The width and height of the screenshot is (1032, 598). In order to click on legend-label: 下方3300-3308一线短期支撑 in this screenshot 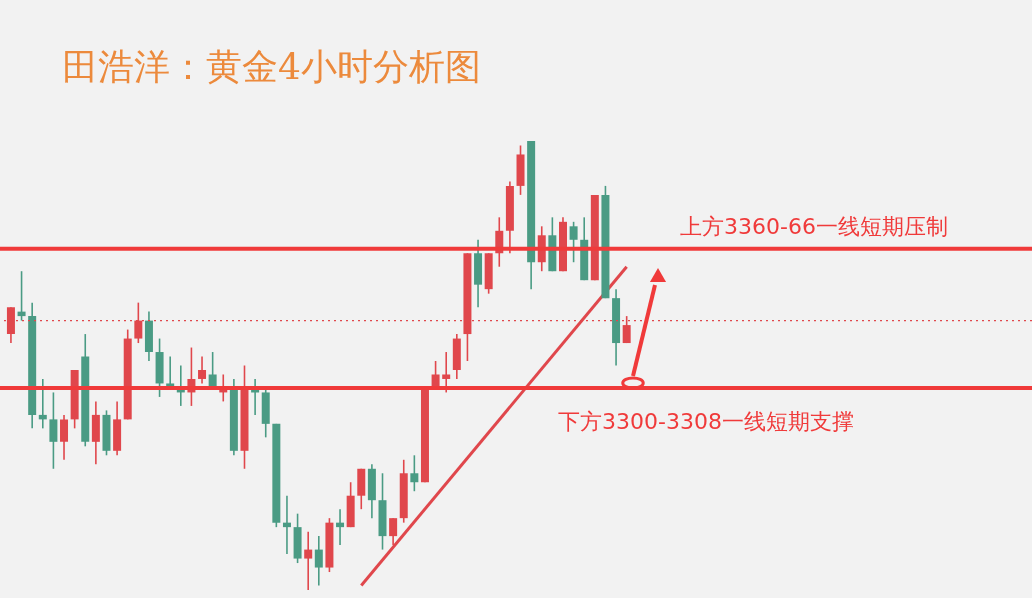, I will do `click(706, 421)`.